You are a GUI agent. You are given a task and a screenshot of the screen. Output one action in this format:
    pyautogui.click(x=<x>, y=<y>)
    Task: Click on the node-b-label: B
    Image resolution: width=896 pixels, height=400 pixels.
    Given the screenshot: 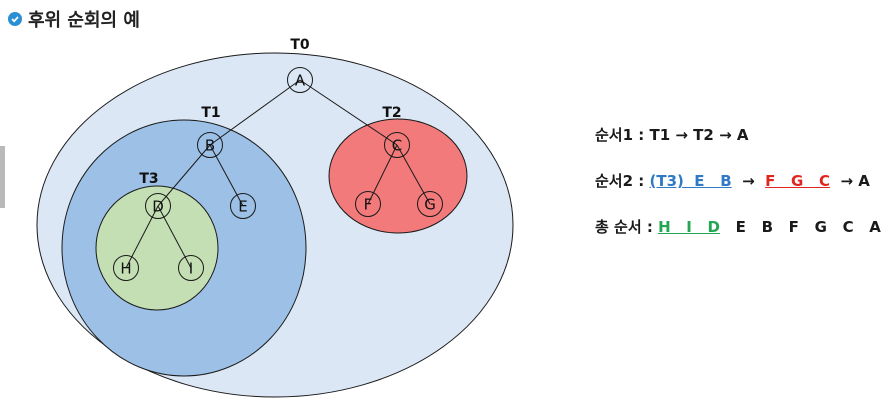 What is the action you would take?
    pyautogui.click(x=210, y=146)
    